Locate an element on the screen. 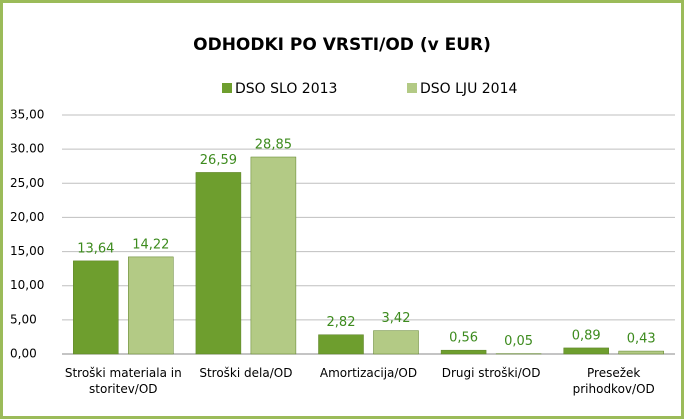 The width and height of the screenshot is (684, 419). y-tick-label: 5,00 is located at coordinates (23, 319).